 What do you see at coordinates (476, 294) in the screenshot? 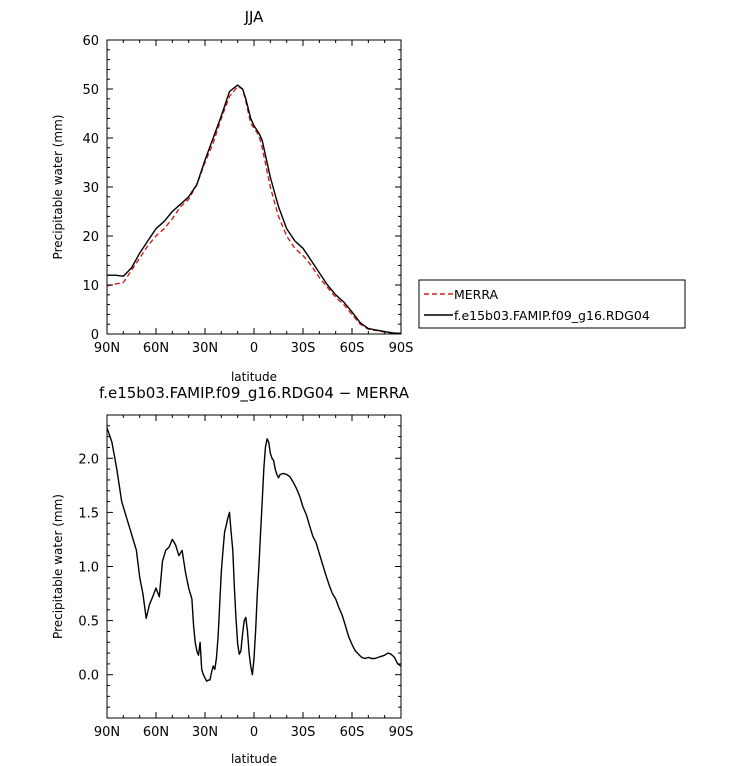
I see `legend-label-merra: MERRA` at bounding box center [476, 294].